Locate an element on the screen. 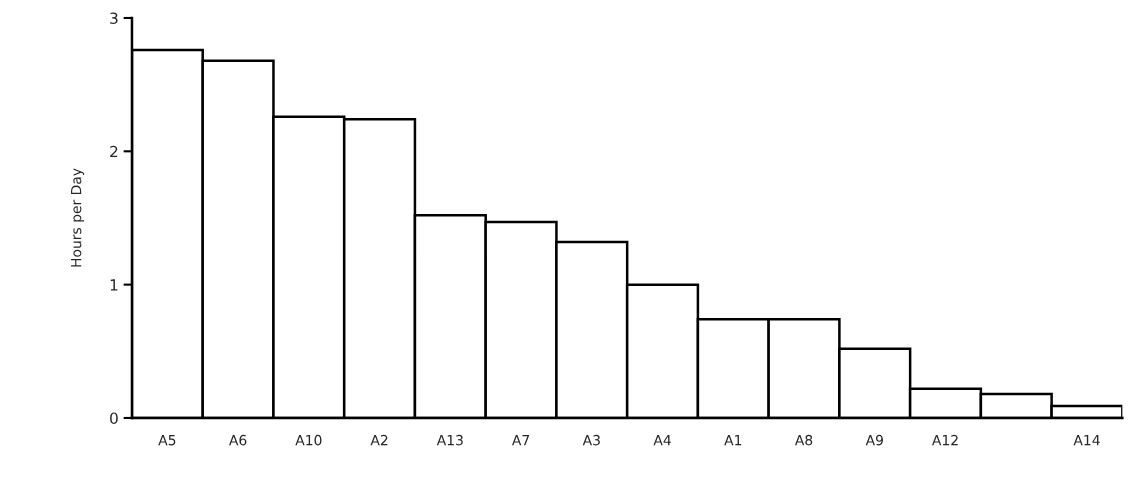  x-tick-label: A3 is located at coordinates (591, 440).